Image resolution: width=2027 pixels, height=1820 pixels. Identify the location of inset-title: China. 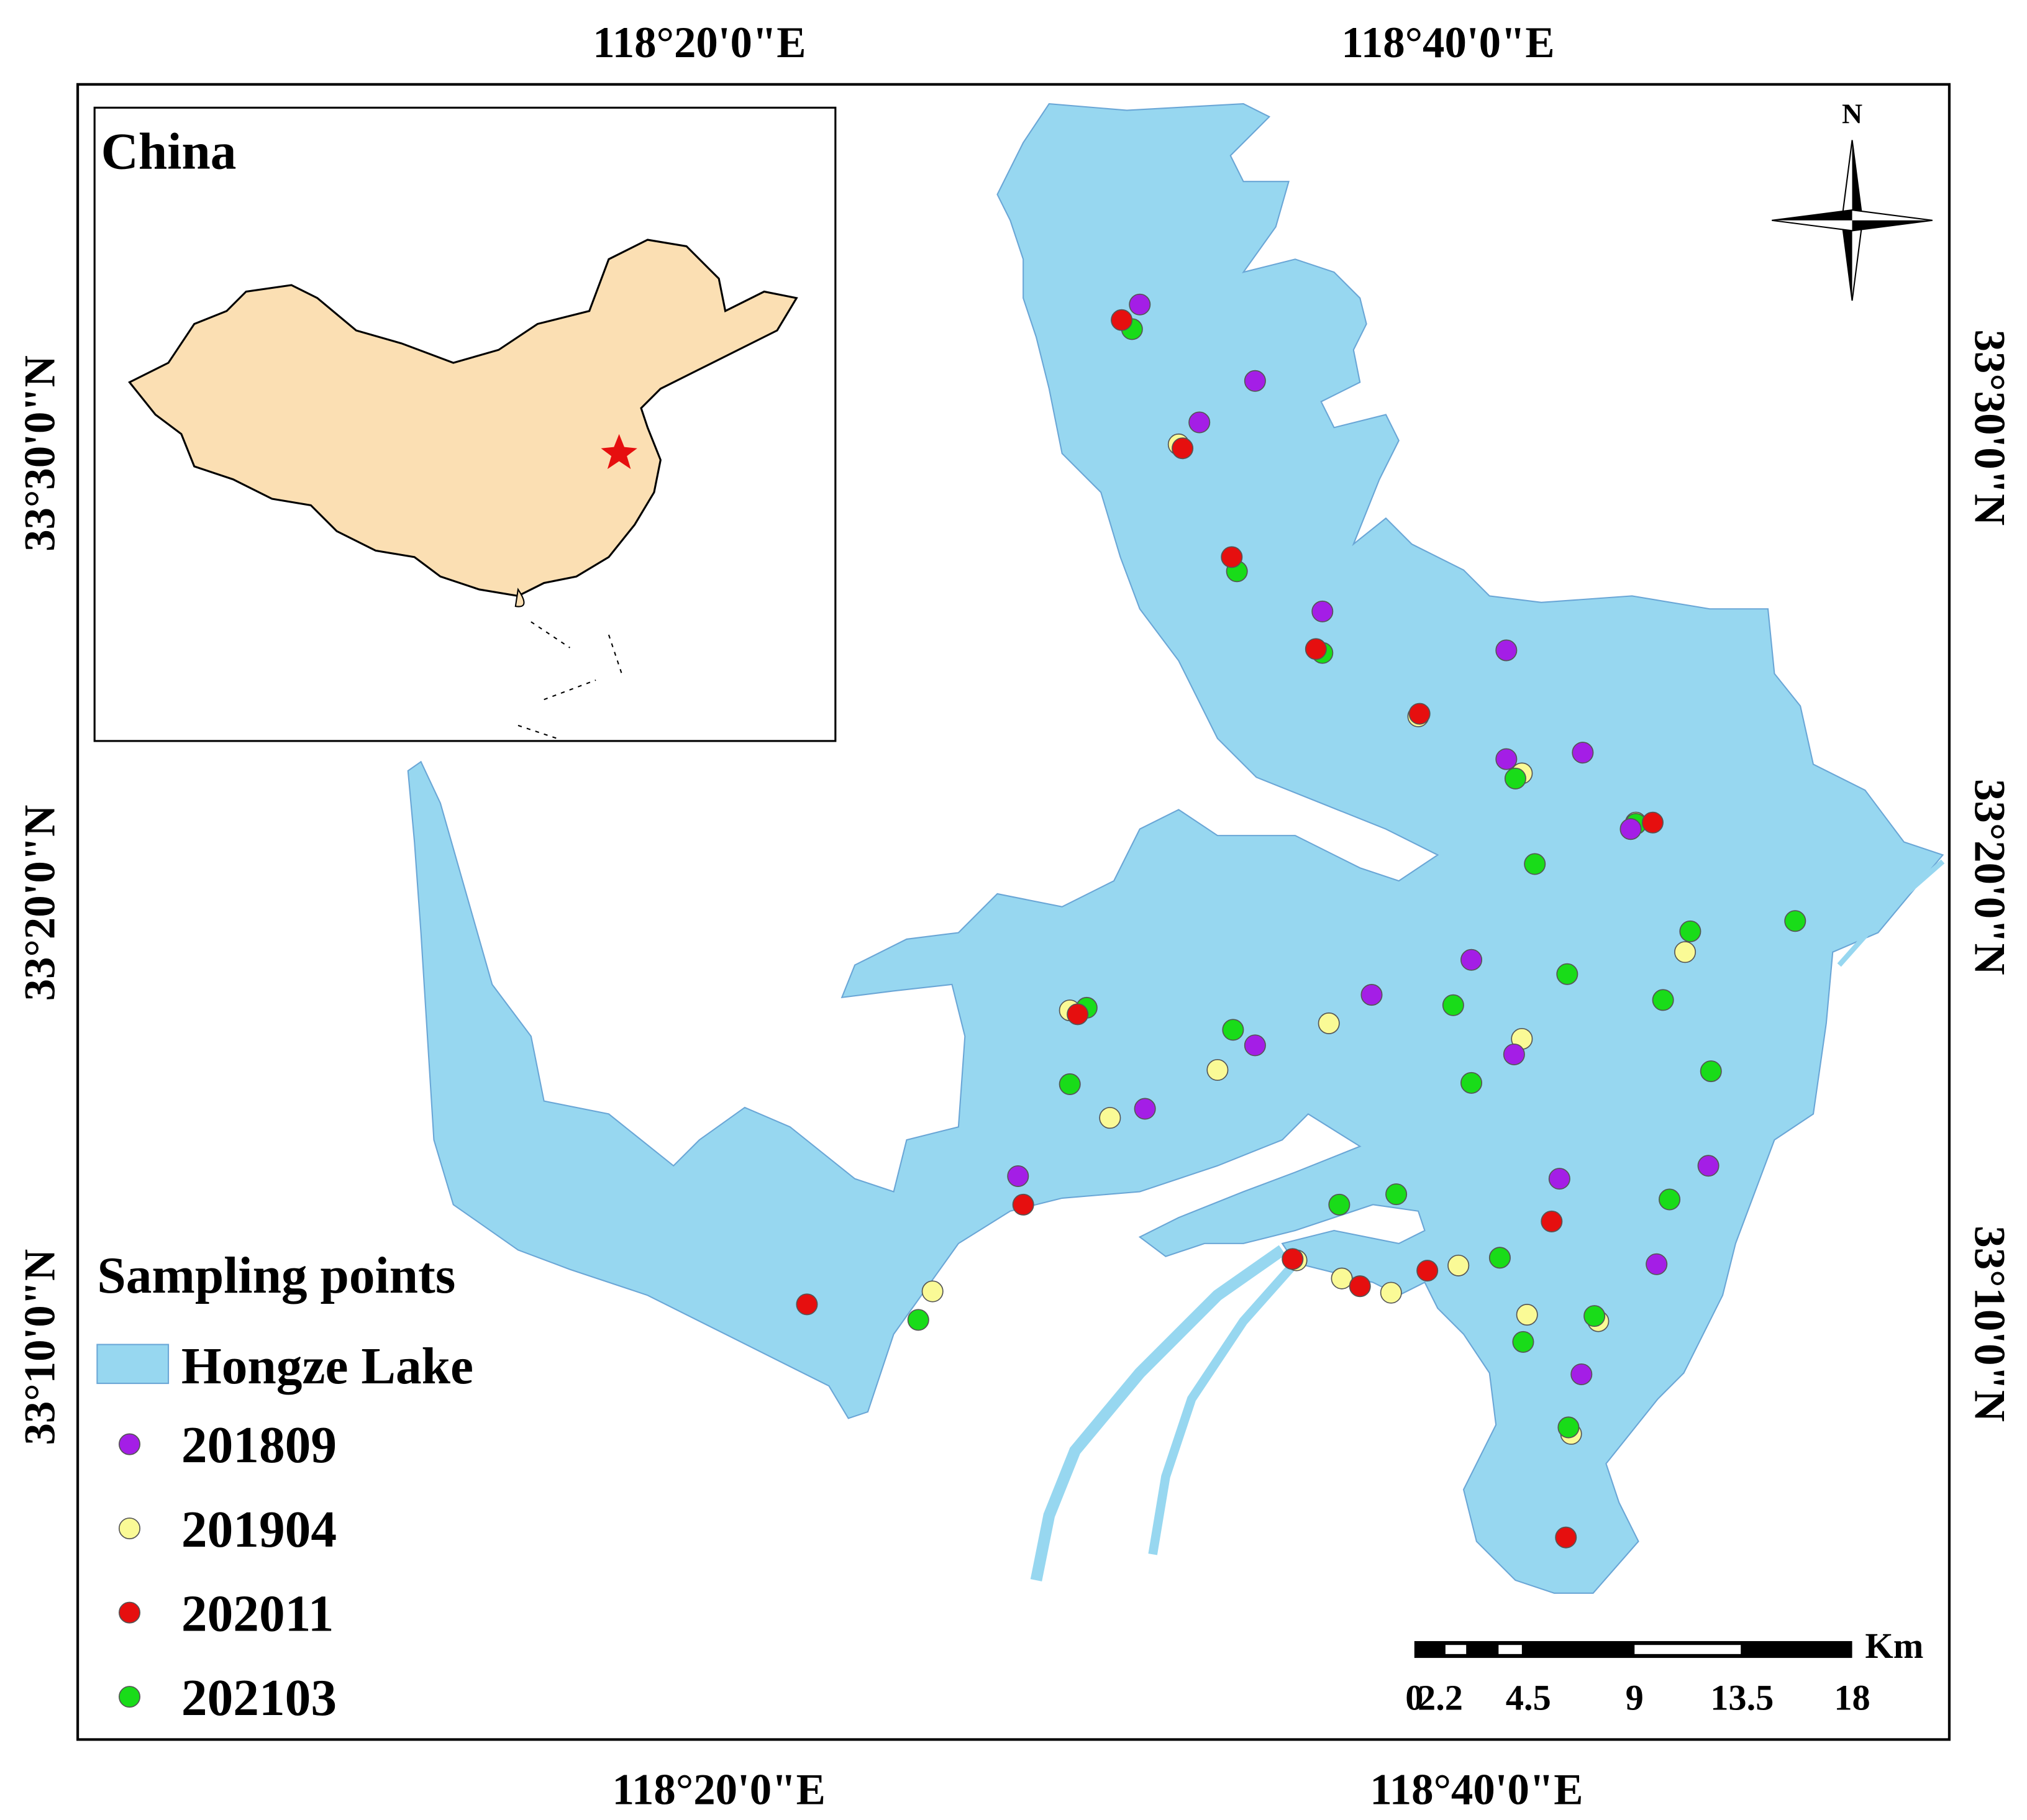
(169, 151).